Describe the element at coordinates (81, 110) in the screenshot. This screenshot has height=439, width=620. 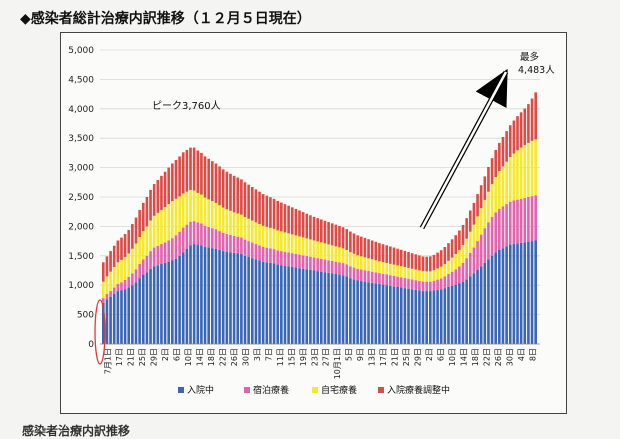
I see `y-tick-label: 4,000` at that location.